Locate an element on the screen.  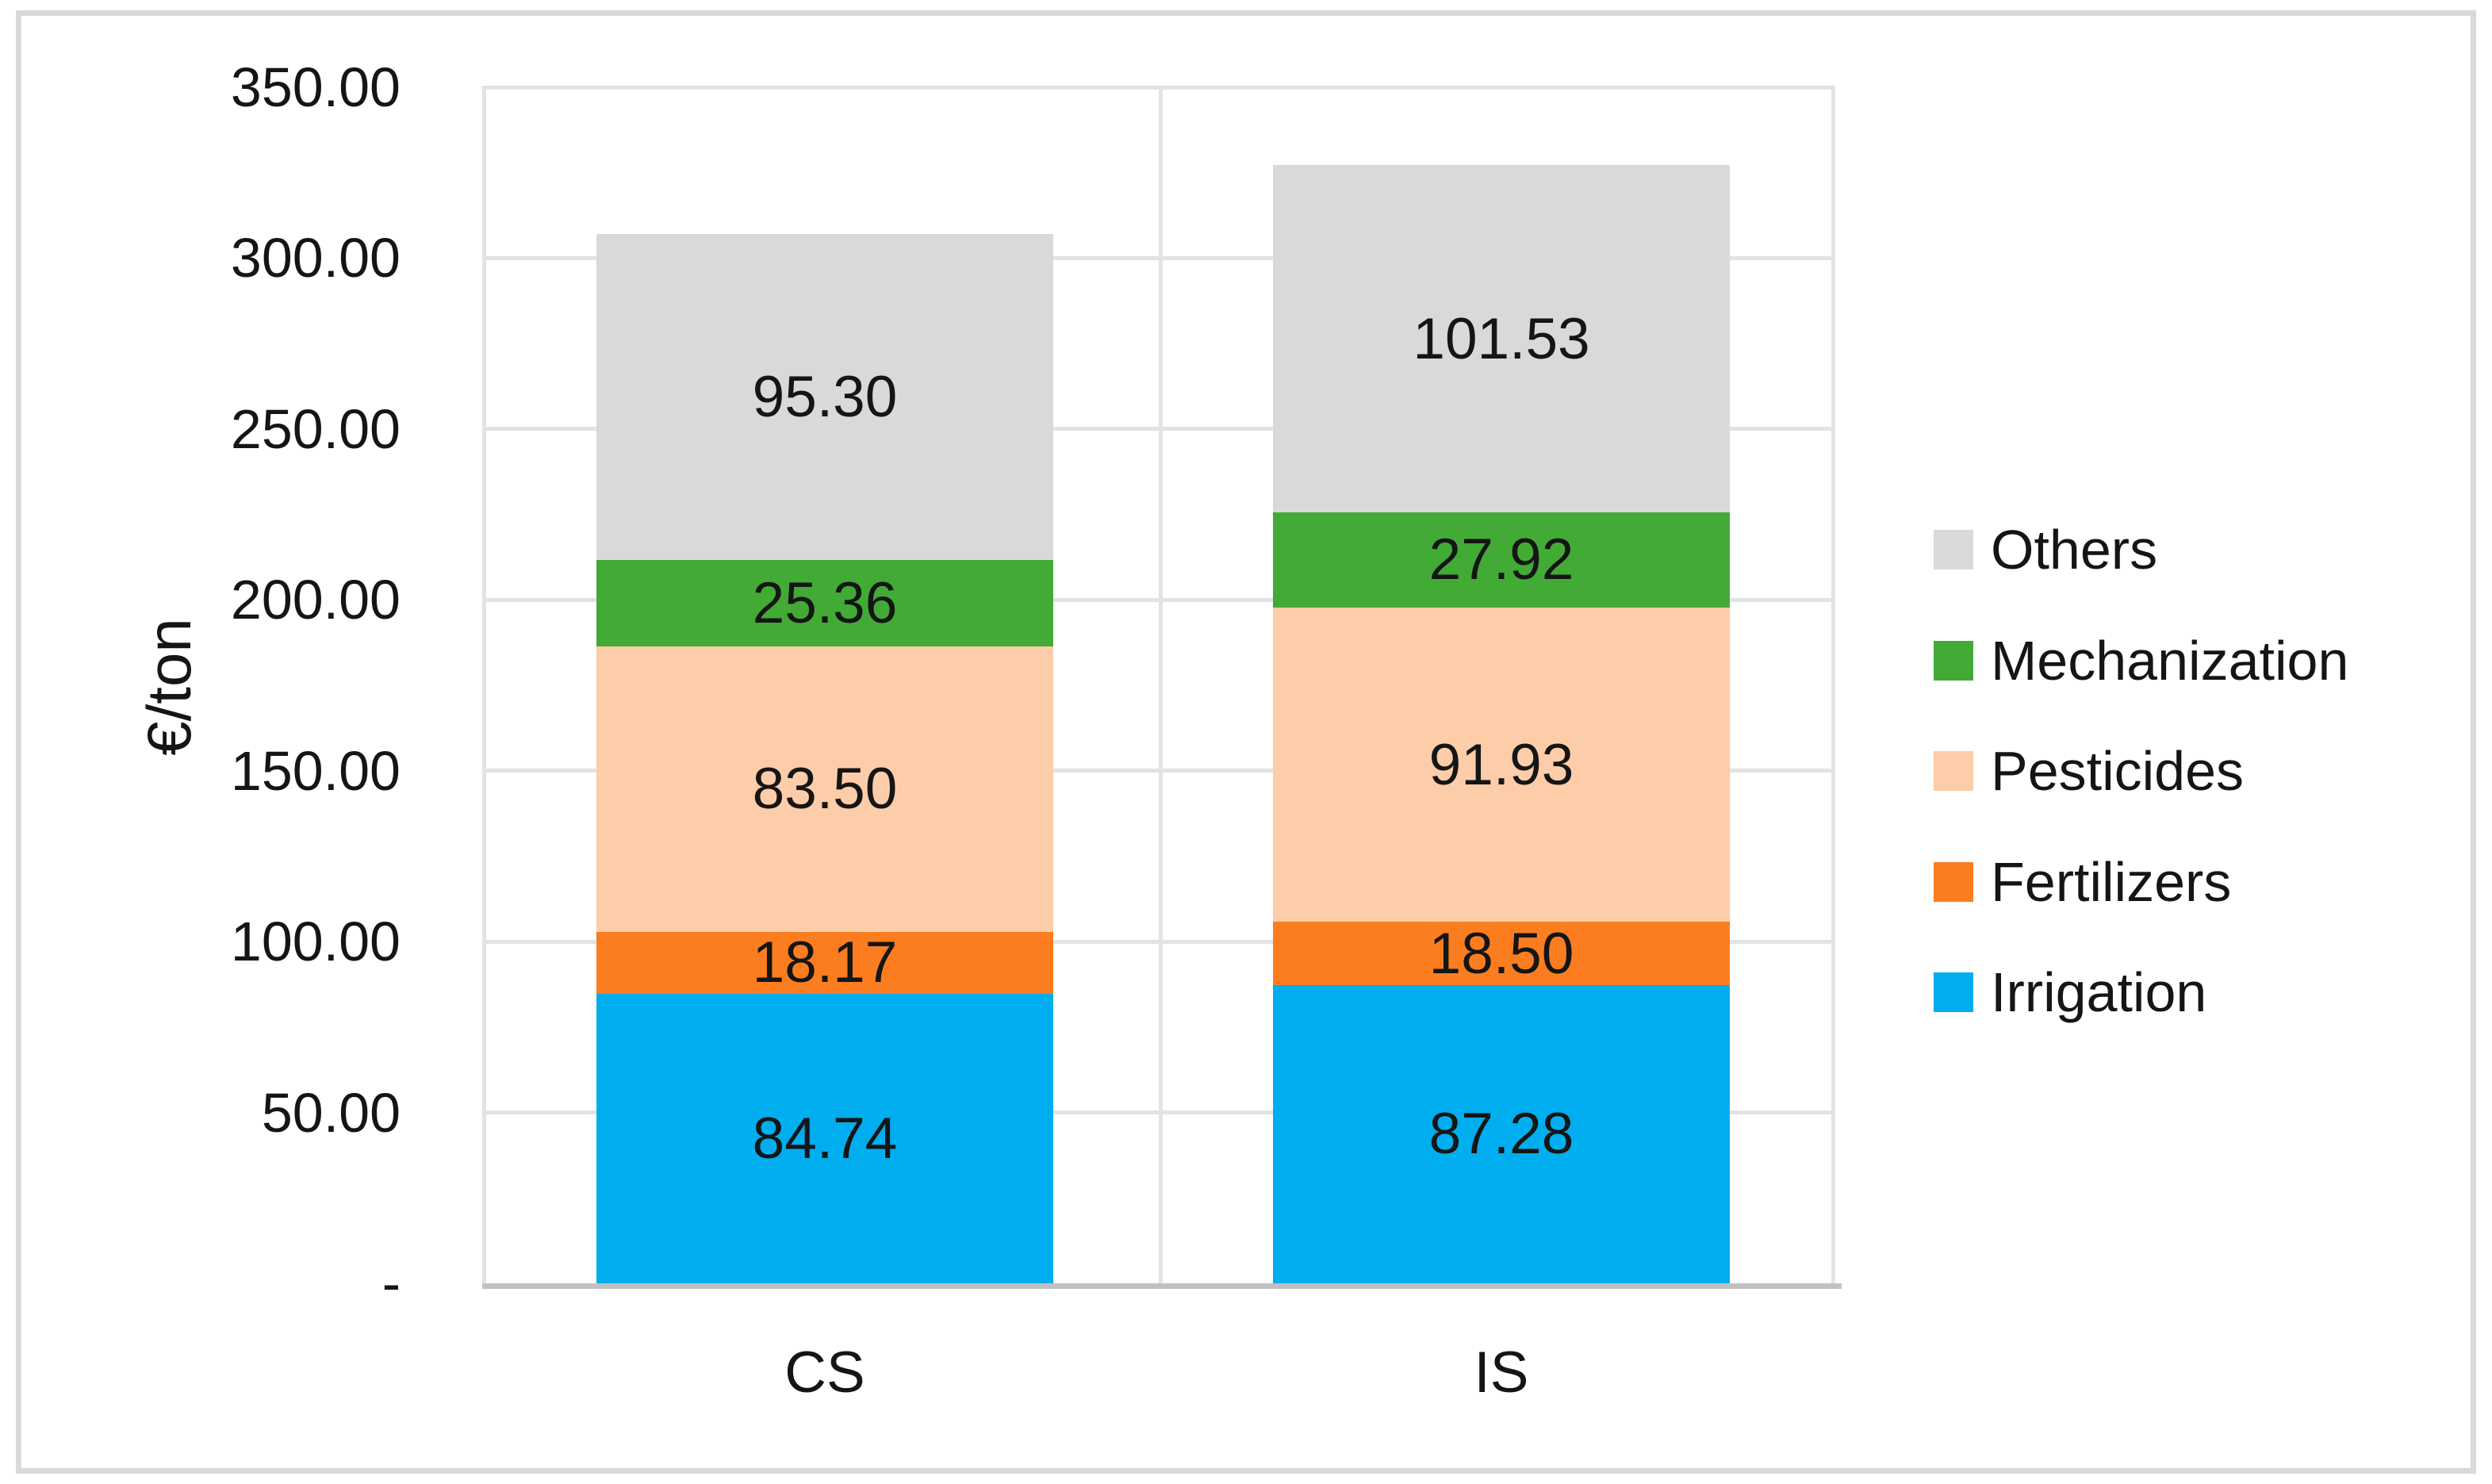
legend-swatch-fertilizers is located at coordinates (1953, 882).